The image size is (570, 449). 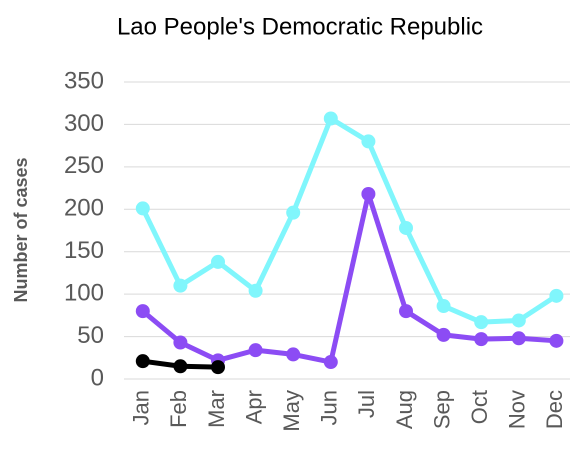 What do you see at coordinates (90, 335) in the screenshot?
I see `y-tick-label: 50` at bounding box center [90, 335].